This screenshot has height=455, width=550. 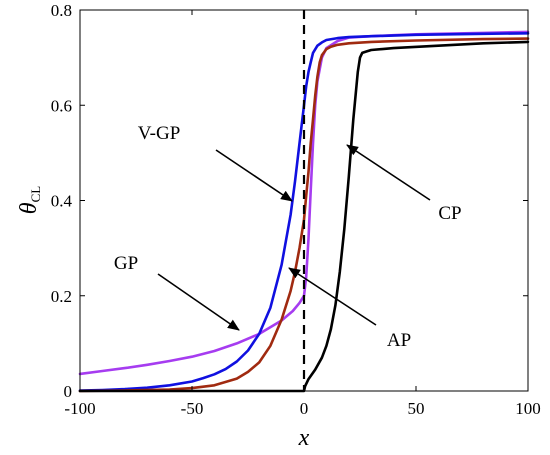 I want to click on y-tick-label: 0.4, so click(x=62, y=201).